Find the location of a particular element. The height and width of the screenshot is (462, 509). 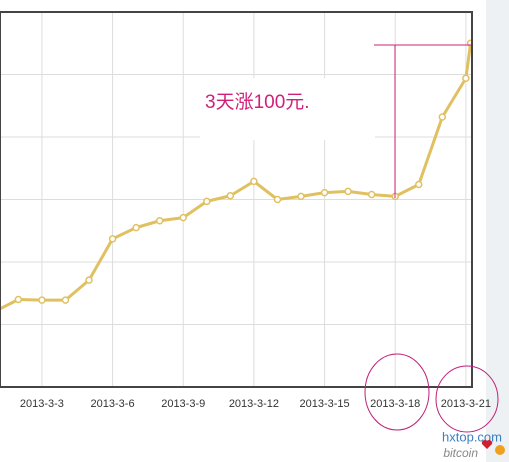

x-tick-label: 2013-3-12 is located at coordinates (254, 404).